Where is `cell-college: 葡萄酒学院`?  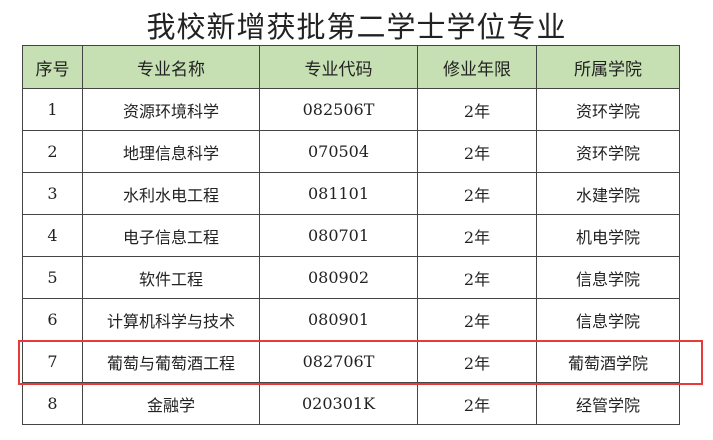 cell-college: 葡萄酒学院 is located at coordinates (608, 361).